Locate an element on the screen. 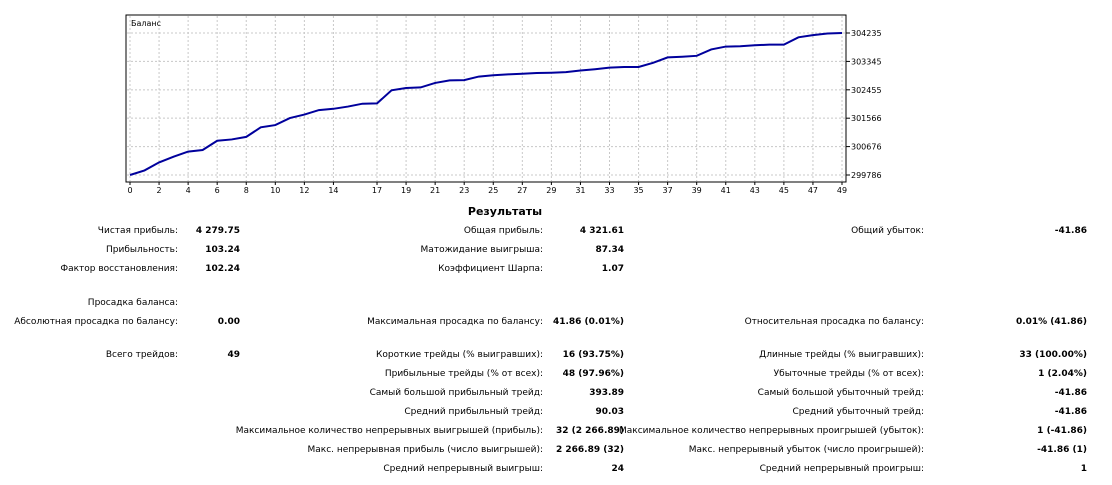 The height and width of the screenshot is (485, 1112). result-value: 0.00 is located at coordinates (228, 322).